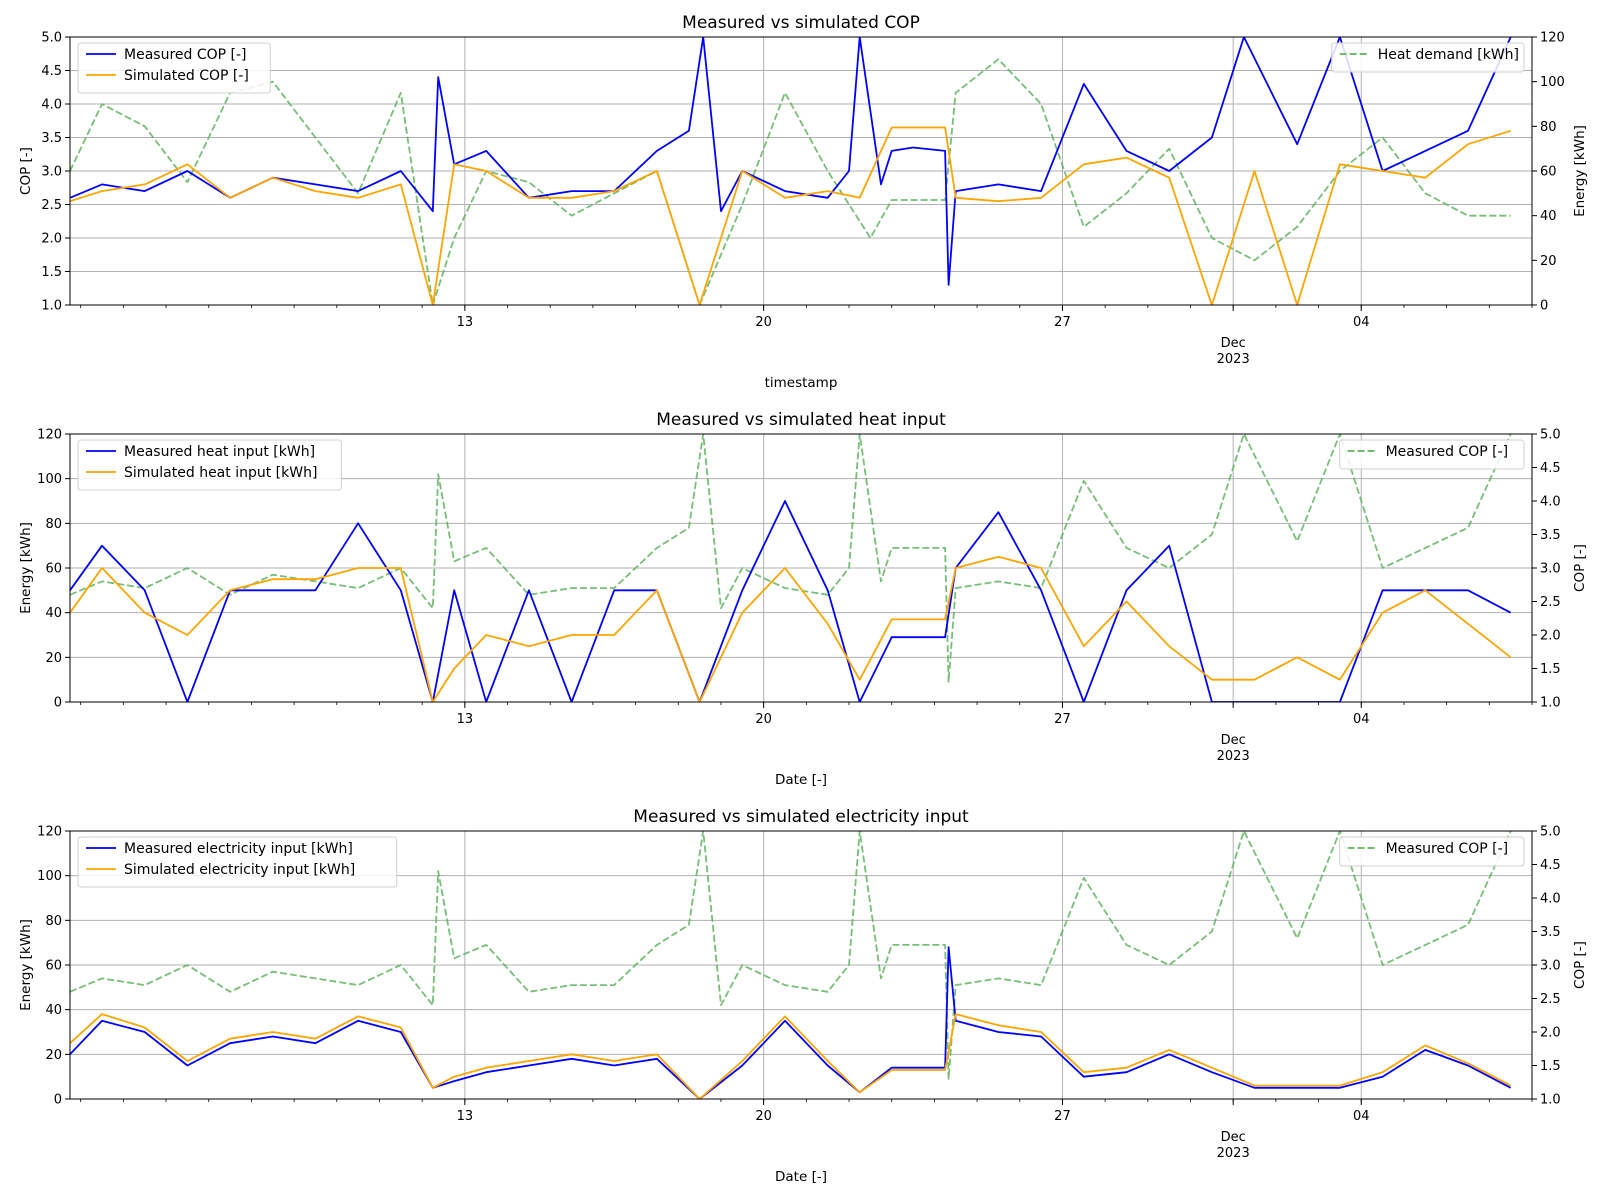 The width and height of the screenshot is (1600, 1204). I want to click on ytick-right-label: 60, so click(1548, 172).